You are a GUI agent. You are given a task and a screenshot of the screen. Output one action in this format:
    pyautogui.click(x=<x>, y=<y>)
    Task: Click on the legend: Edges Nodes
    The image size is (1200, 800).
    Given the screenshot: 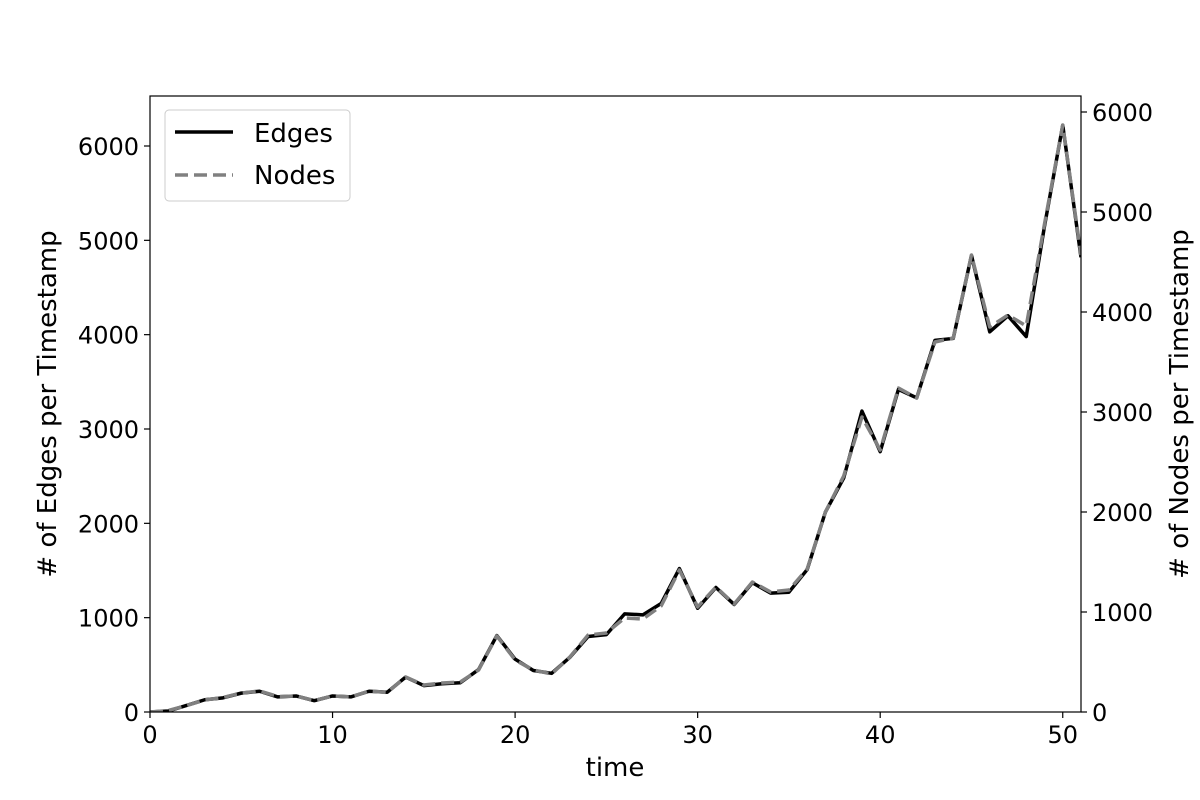 What is the action you would take?
    pyautogui.click(x=257, y=155)
    